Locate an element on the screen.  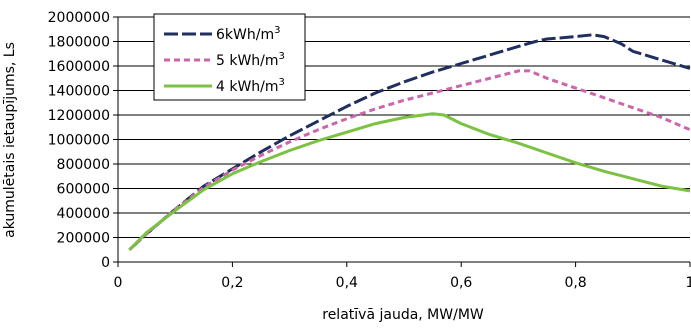
x-tick-label: 0 is located at coordinates (118, 283).